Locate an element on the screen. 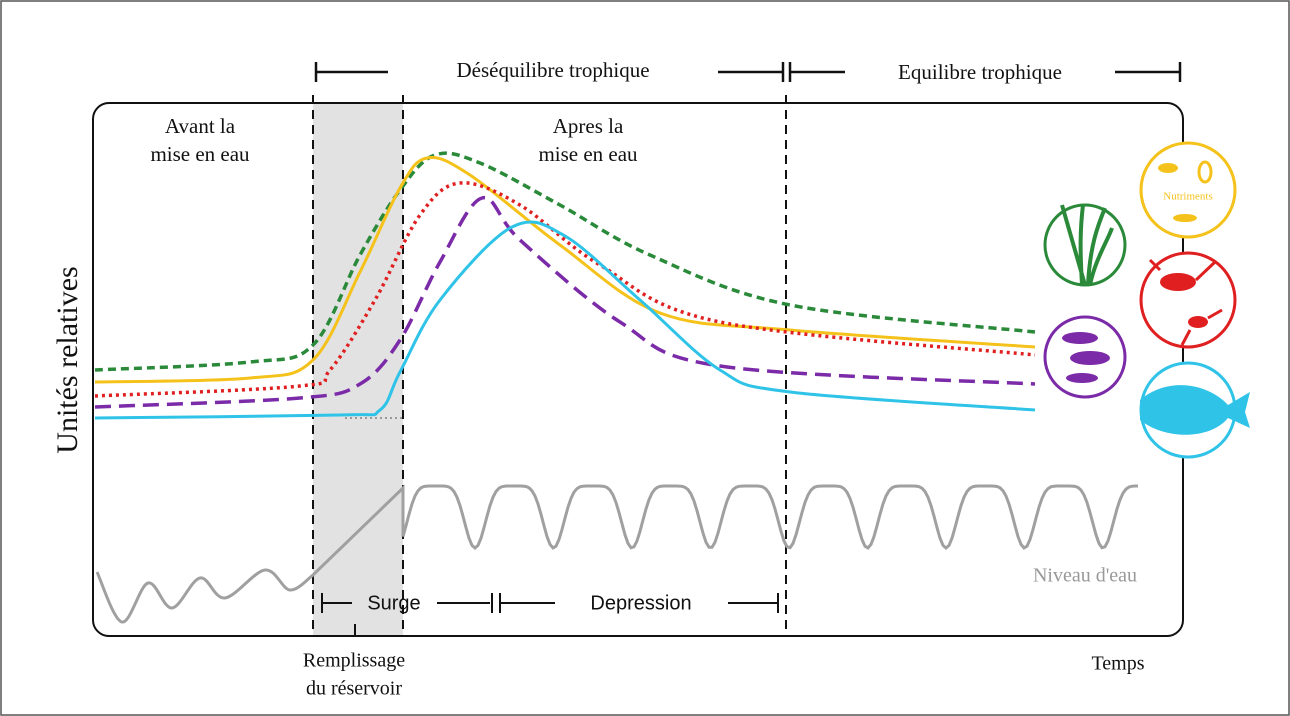 This screenshot has height=716, width=1290. before-label: Avant la is located at coordinates (200, 126).